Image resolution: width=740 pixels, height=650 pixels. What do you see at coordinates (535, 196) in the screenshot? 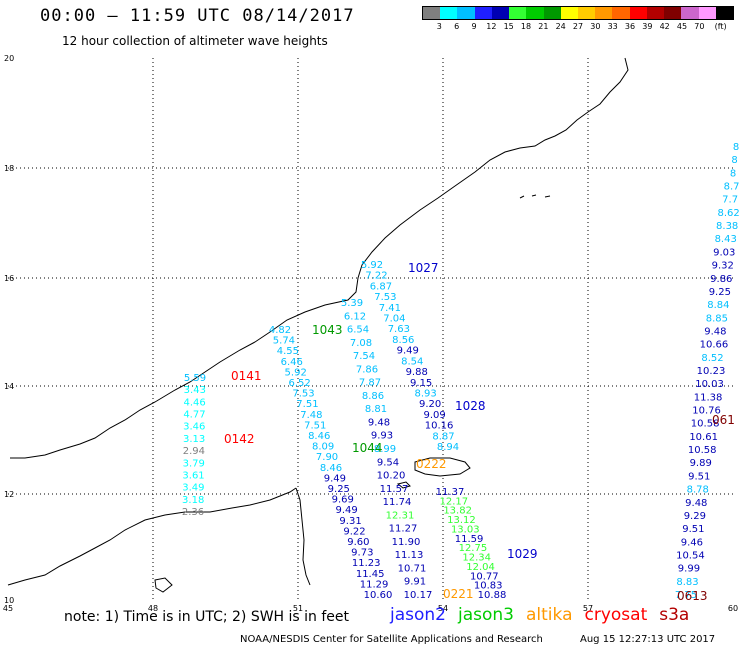
I see `kuria-muria-islands` at bounding box center [535, 196].